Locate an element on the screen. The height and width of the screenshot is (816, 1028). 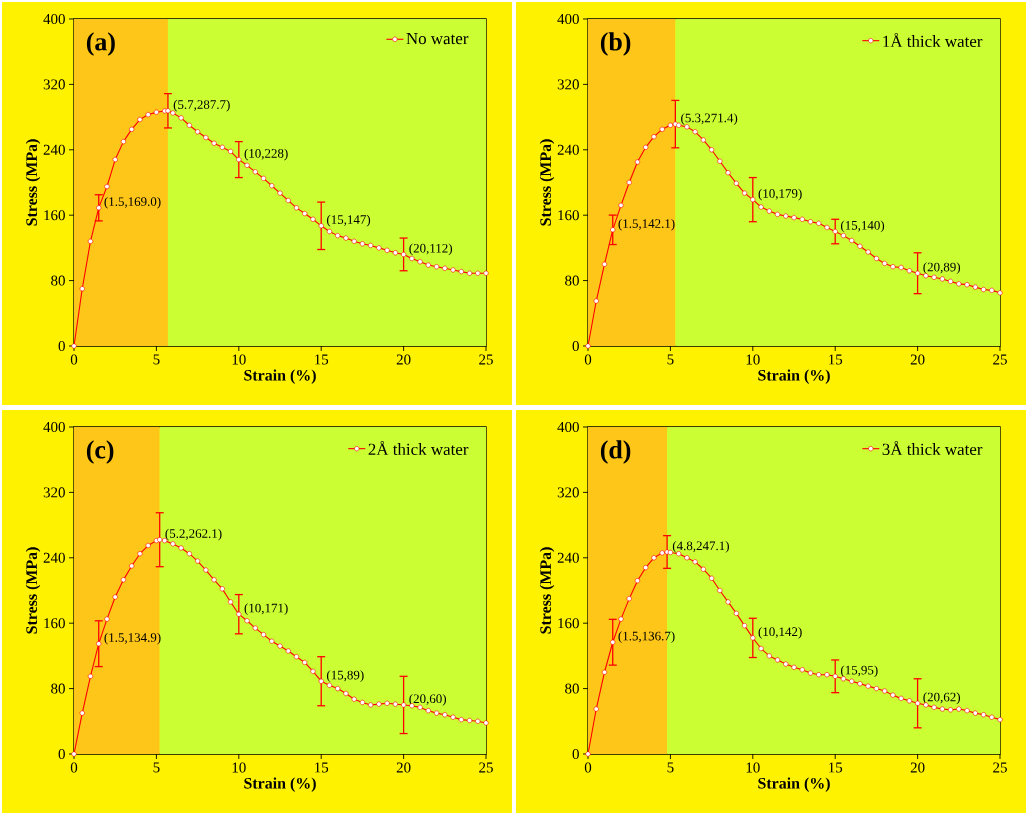
annotation: (1.5,136.7) is located at coordinates (646, 637).